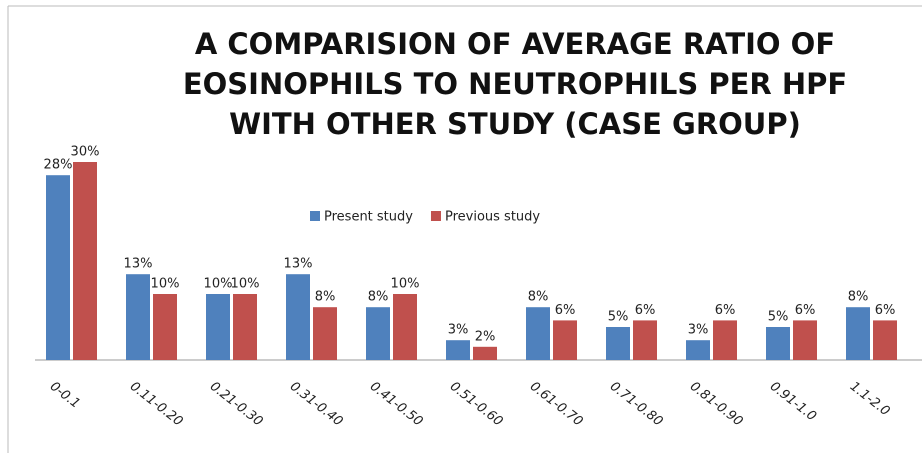  I want to click on chart-title: WITH OTHER STUDY (CASE GROUP), so click(515, 124).